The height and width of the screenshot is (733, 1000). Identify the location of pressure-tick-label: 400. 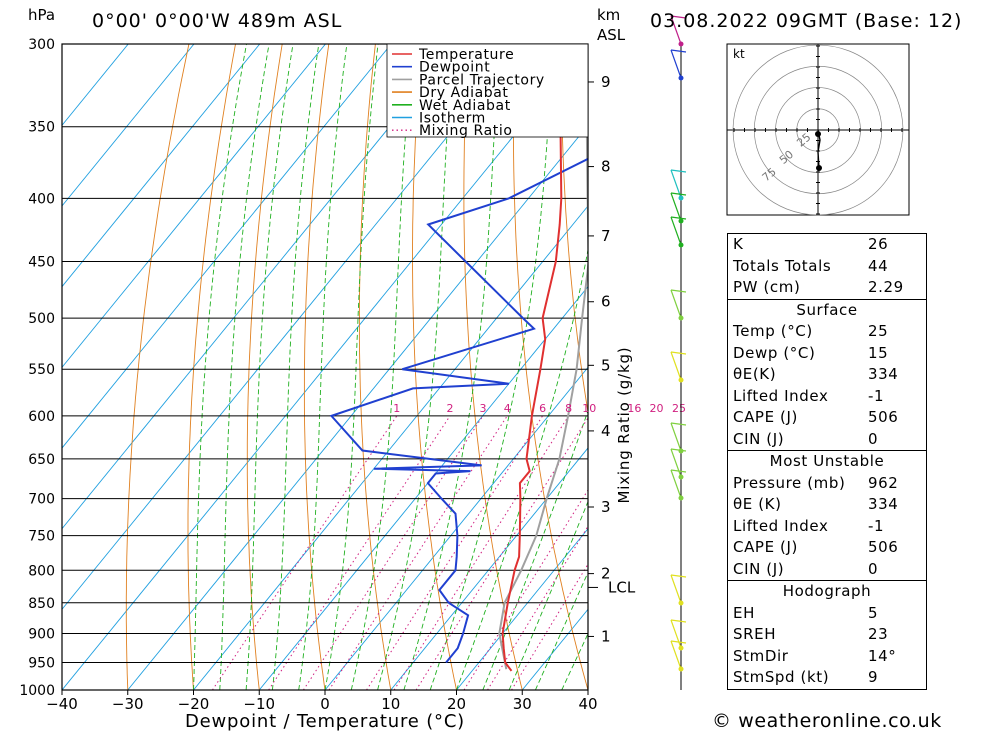
(41, 199).